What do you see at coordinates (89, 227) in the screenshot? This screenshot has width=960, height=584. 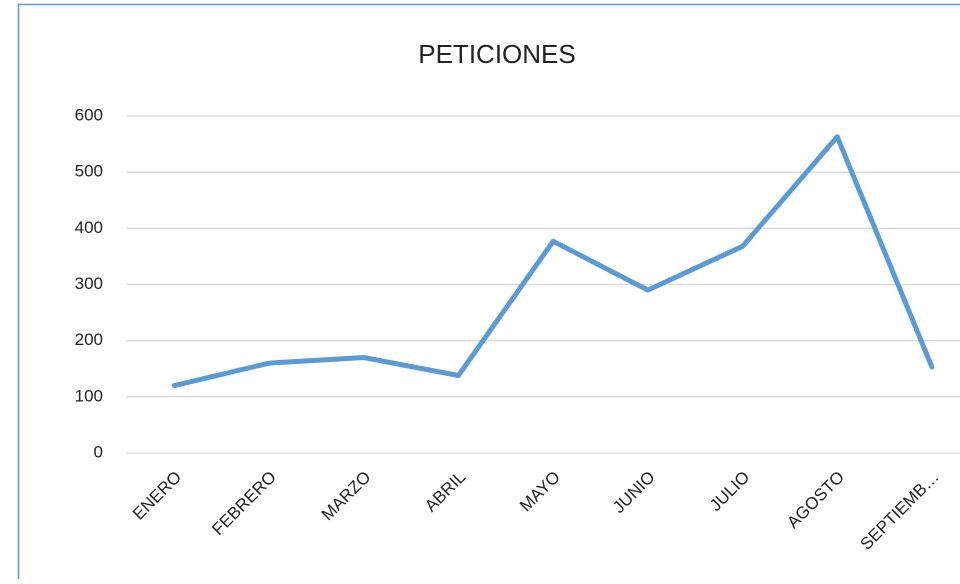 I see `y-tick-label: 400` at bounding box center [89, 227].